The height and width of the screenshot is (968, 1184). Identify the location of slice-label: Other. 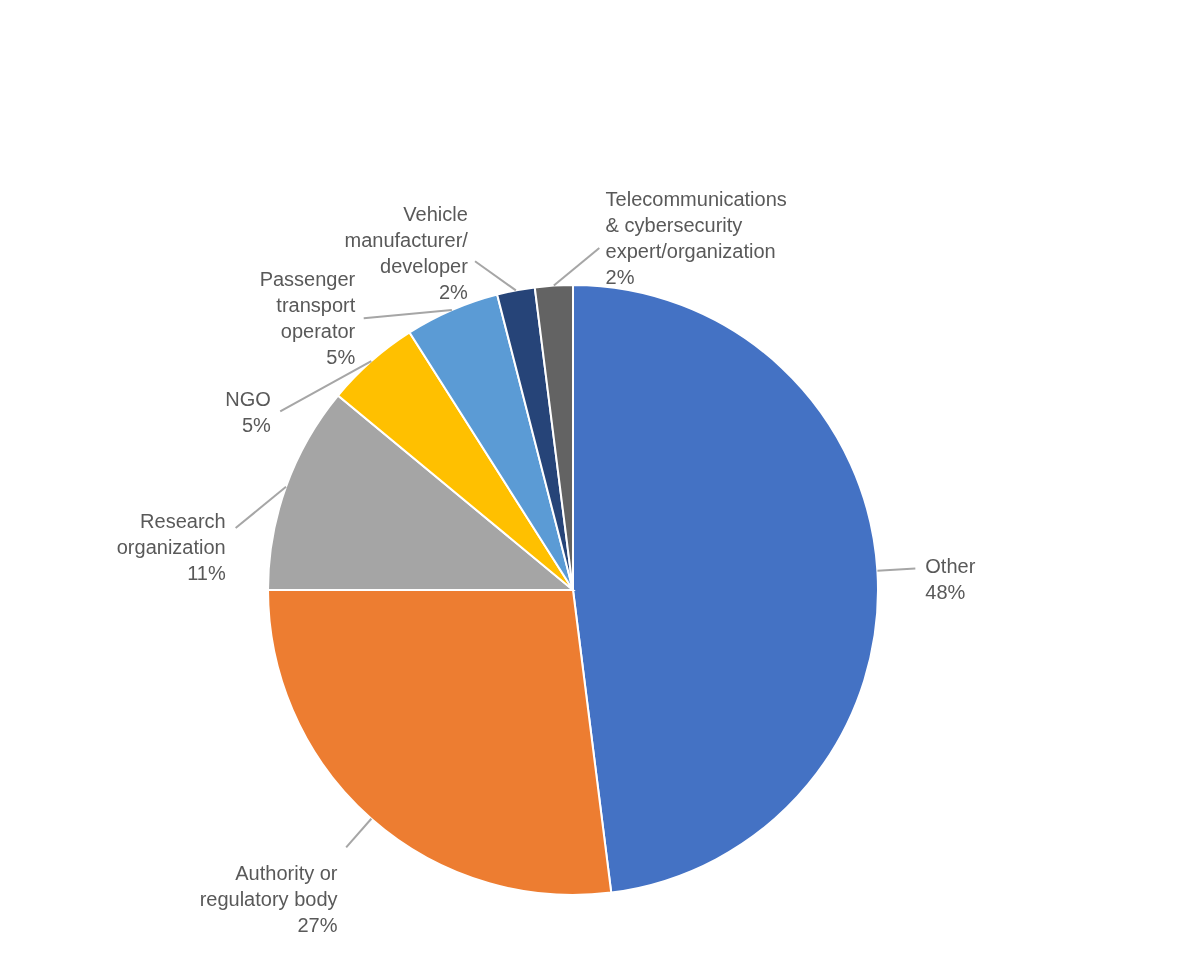
(950, 566).